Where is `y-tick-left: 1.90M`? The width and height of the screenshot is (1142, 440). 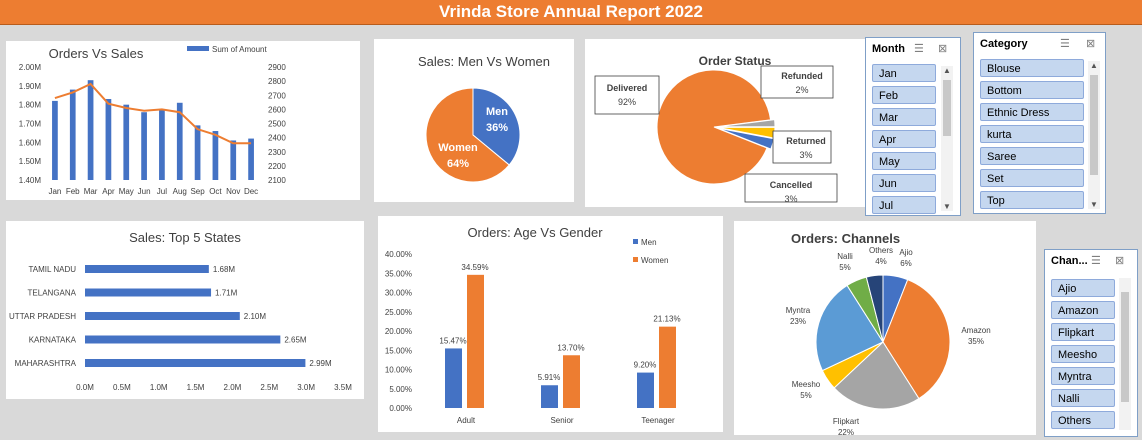 y-tick-left: 1.90M is located at coordinates (30, 86).